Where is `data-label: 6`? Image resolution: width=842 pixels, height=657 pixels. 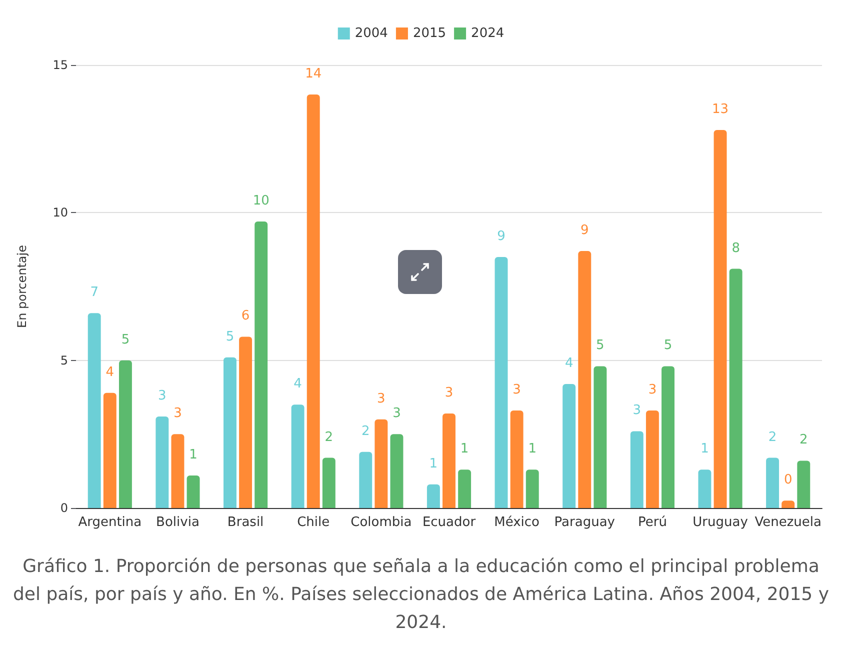 data-label: 6 is located at coordinates (245, 316).